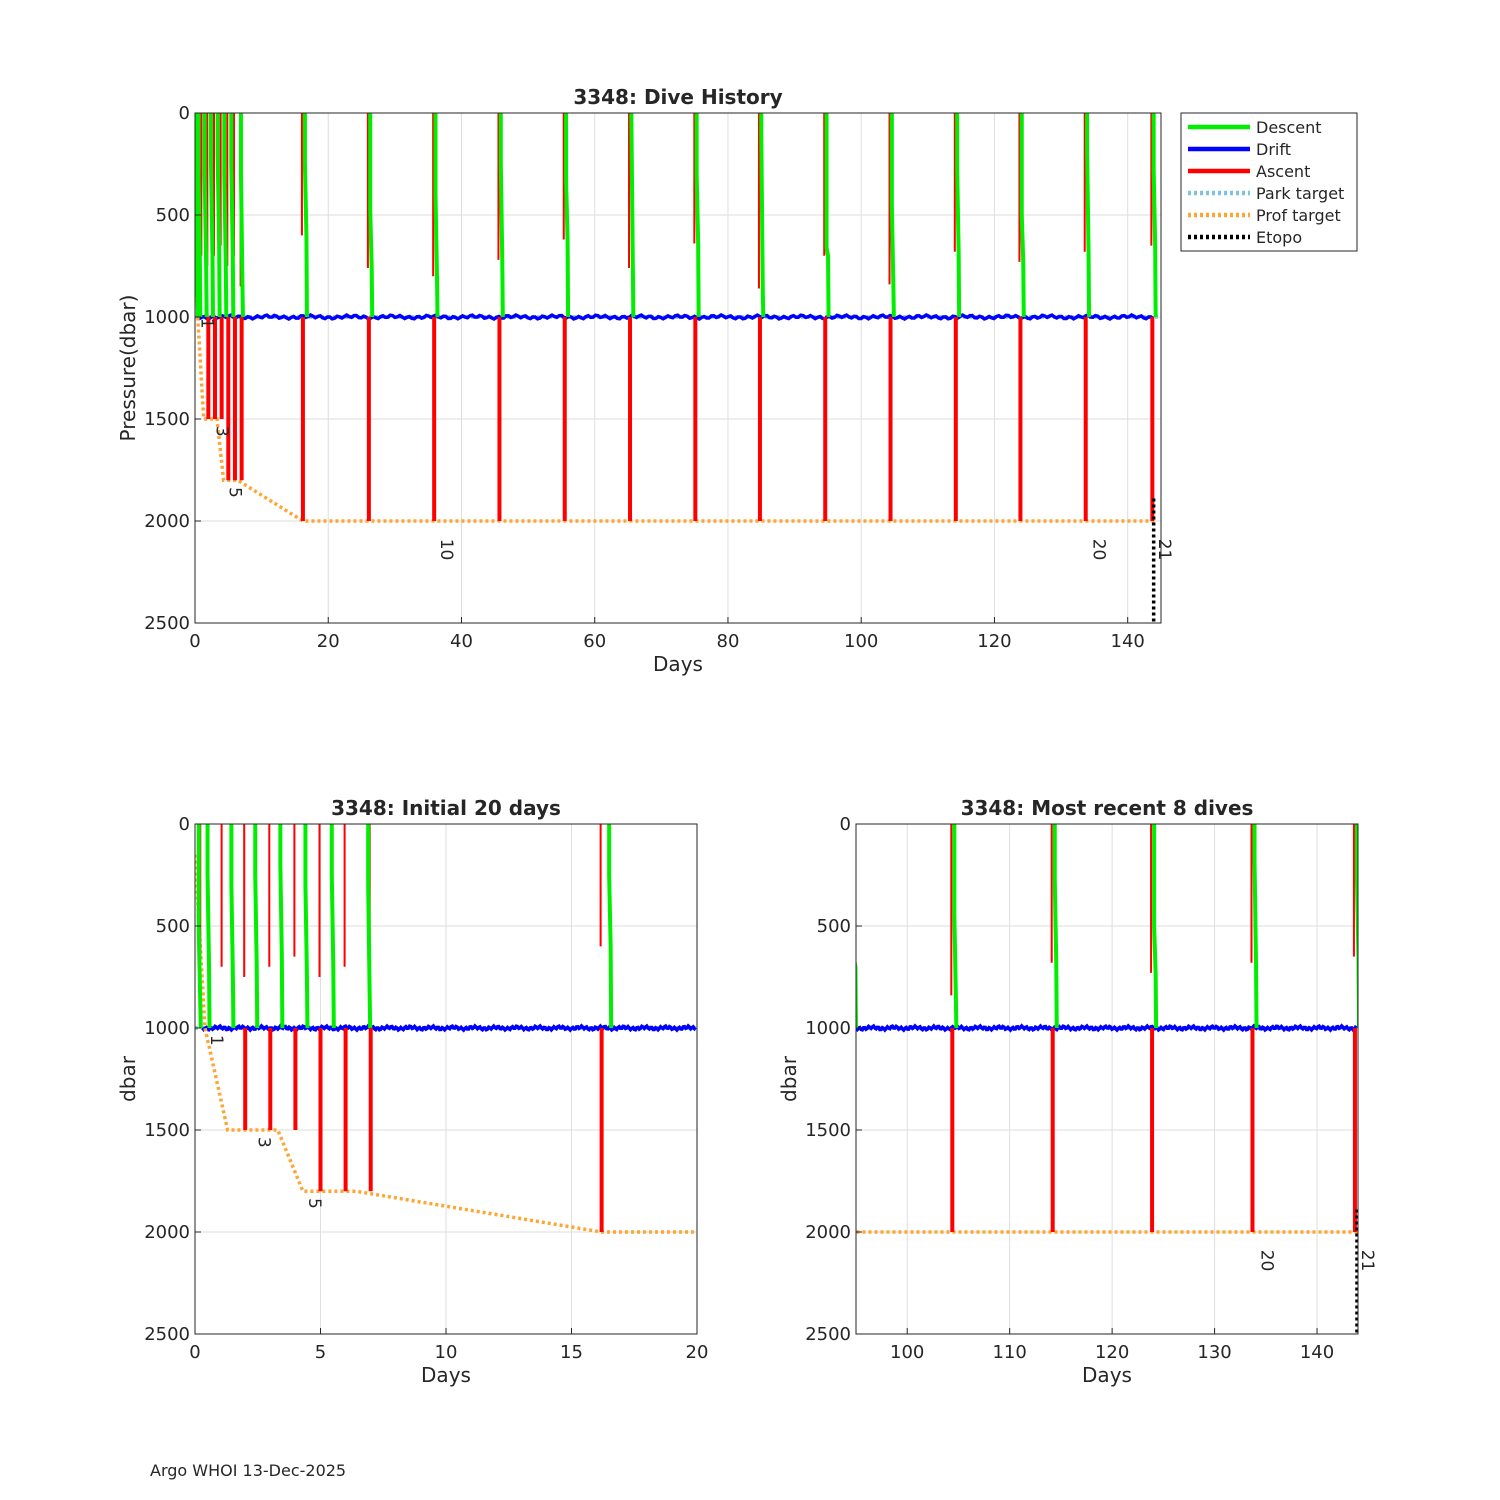 This screenshot has height=1500, width=1500. Describe the element at coordinates (1128, 641) in the screenshot. I see `x-tick-label: 140` at that location.